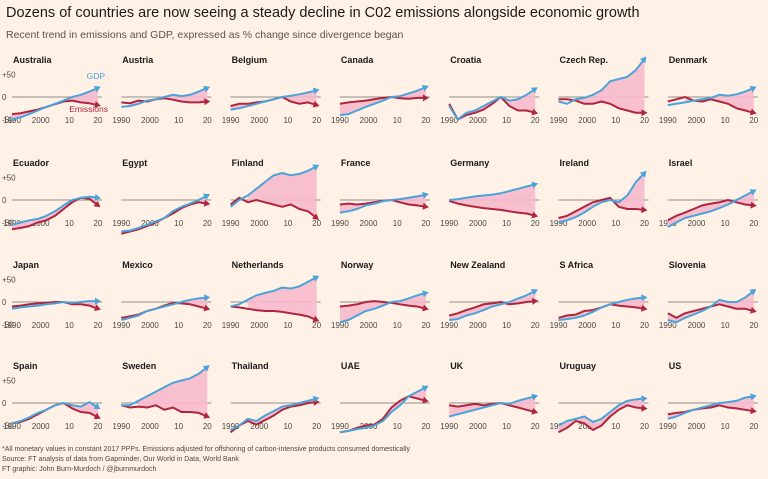  I want to click on panel-title: Uruguay, so click(578, 366).